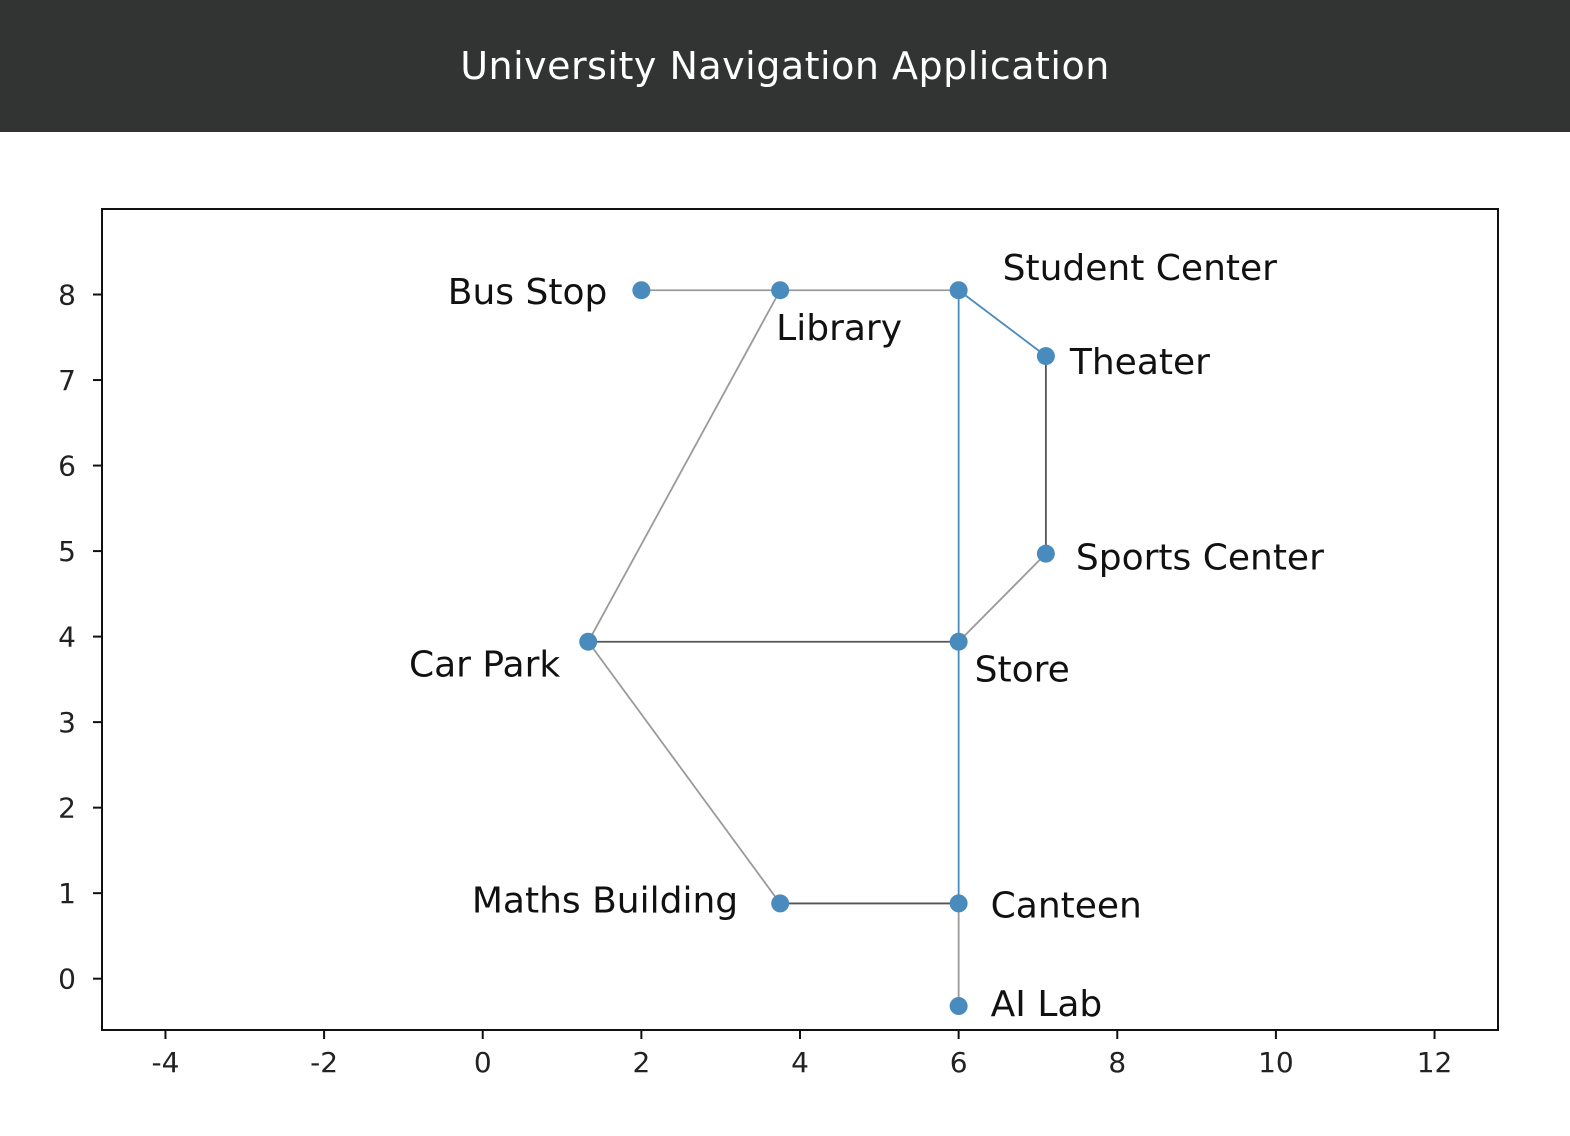 This screenshot has width=1570, height=1136. Describe the element at coordinates (1117, 1062) in the screenshot. I see `x-tick-label: 8` at that location.